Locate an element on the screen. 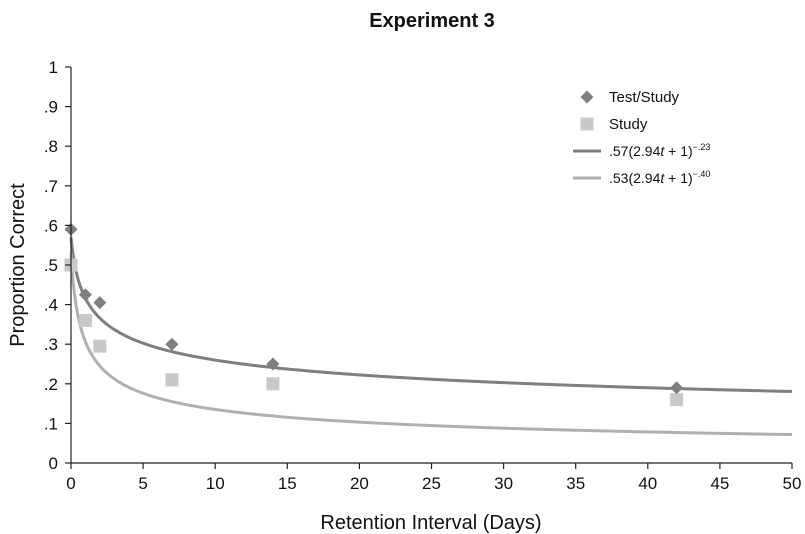 Image resolution: width=805 pixels, height=534 pixels. x-tick-label: 10 is located at coordinates (215, 483).